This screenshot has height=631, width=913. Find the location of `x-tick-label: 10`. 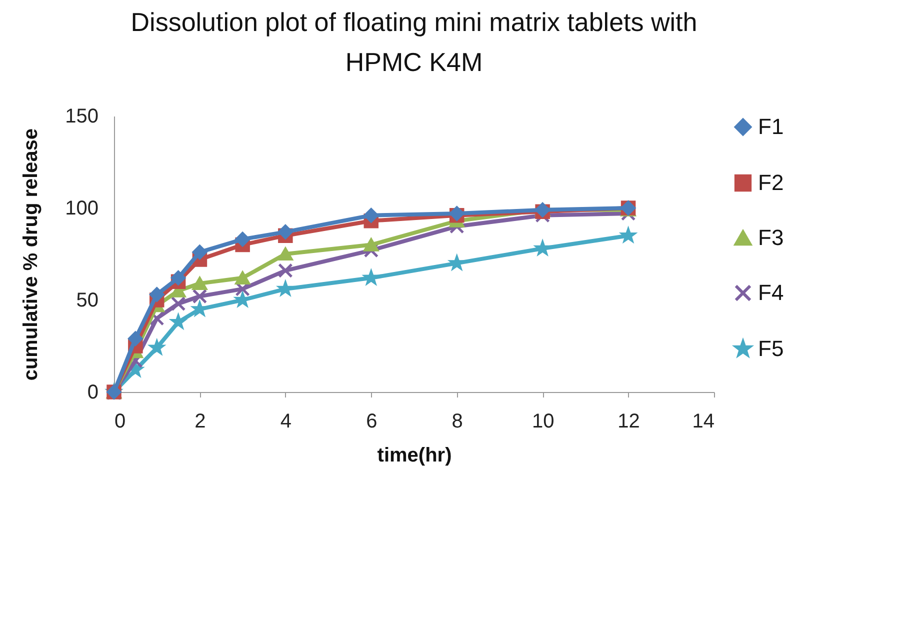

x-tick-label: 10 is located at coordinates (543, 421).